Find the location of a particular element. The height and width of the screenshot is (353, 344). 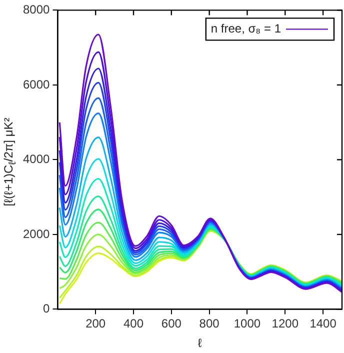

x-tick-label: 1400 is located at coordinates (323, 323).